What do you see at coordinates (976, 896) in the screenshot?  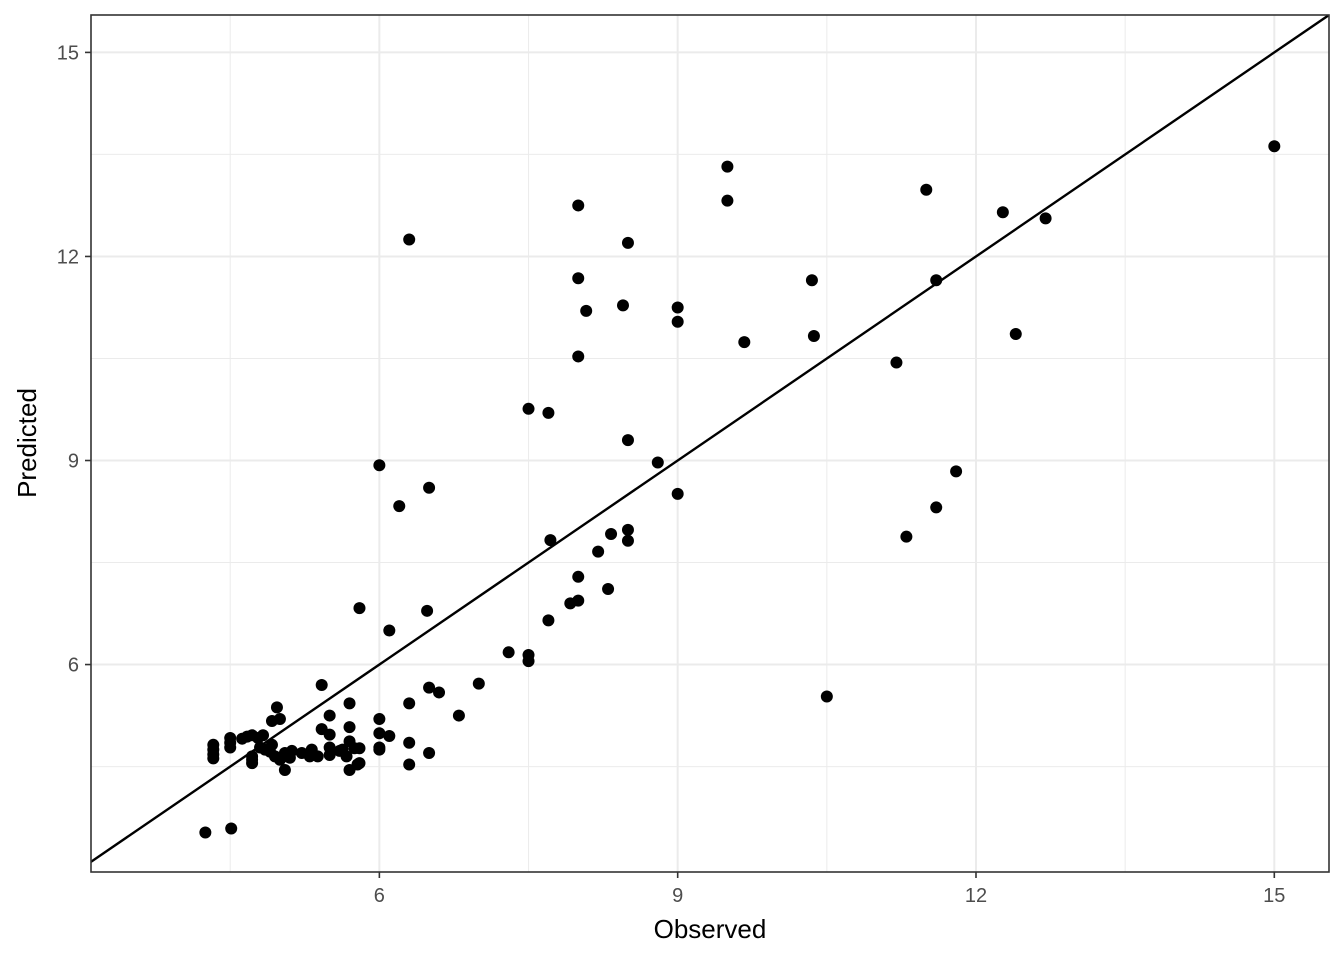 I see `x-tick-label: 12` at bounding box center [976, 896].